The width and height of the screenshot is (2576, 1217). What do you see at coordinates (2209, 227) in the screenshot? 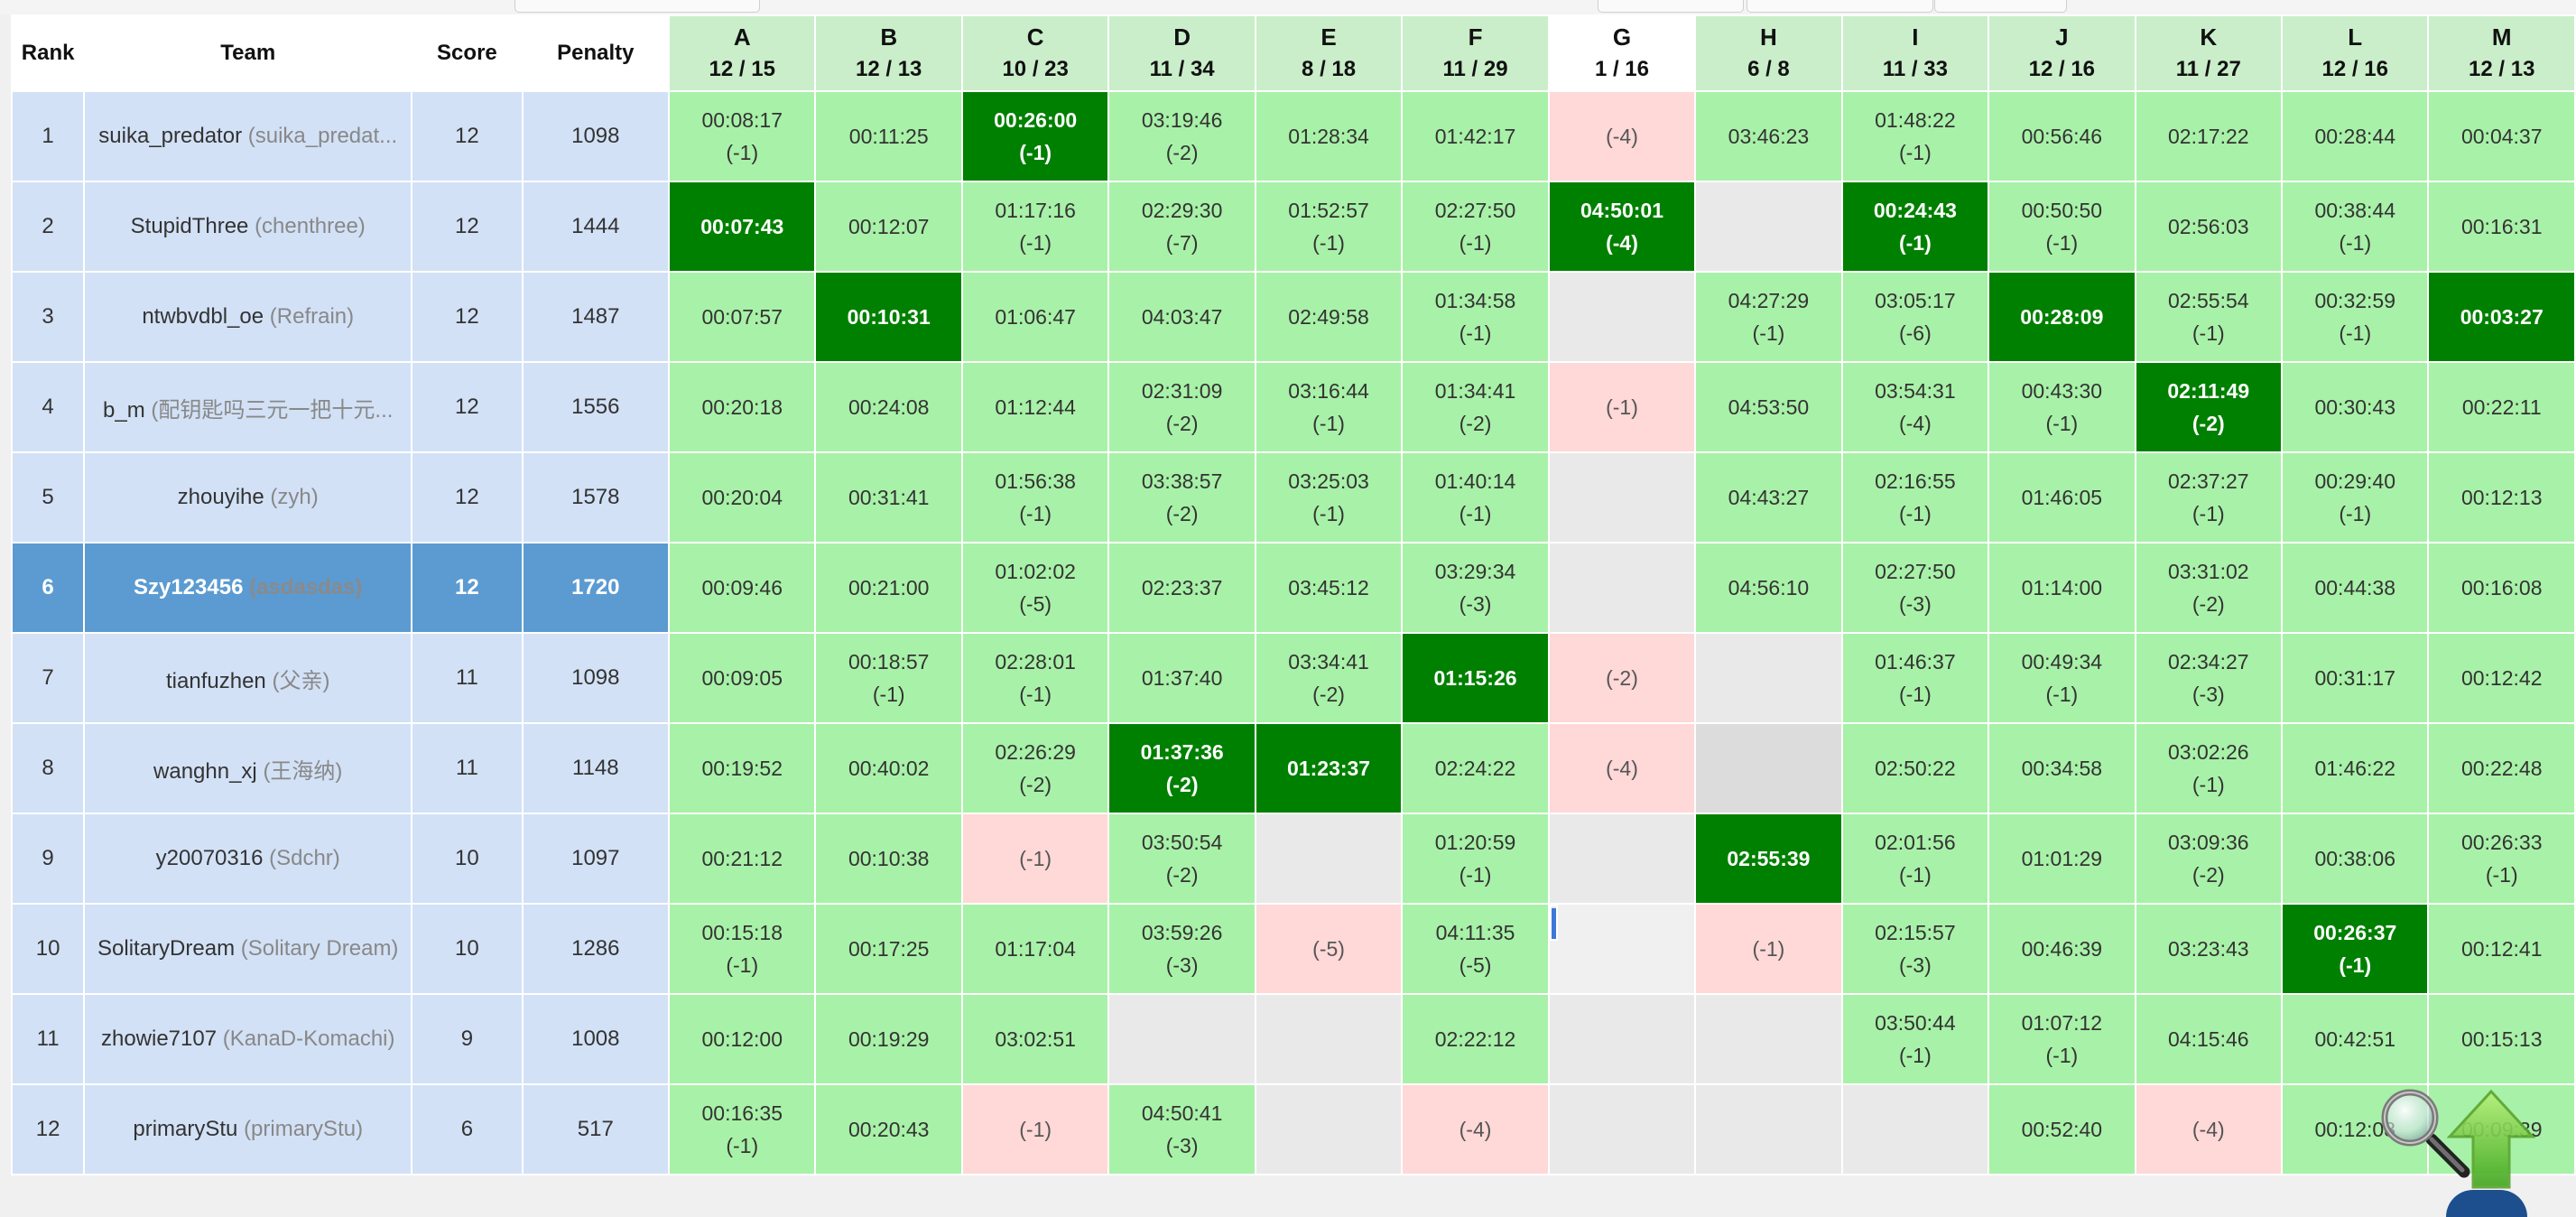
I see `submission-cell-k: 02:56:03` at bounding box center [2209, 227].